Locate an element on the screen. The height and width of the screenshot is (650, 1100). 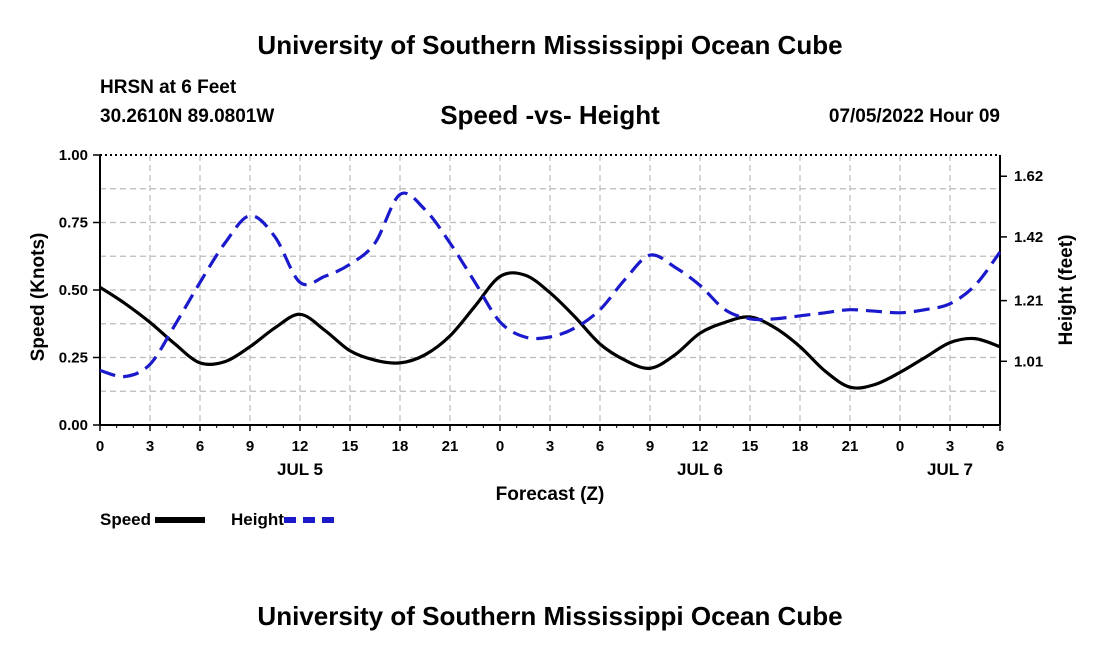
legend-speed: Speed is located at coordinates (153, 520).